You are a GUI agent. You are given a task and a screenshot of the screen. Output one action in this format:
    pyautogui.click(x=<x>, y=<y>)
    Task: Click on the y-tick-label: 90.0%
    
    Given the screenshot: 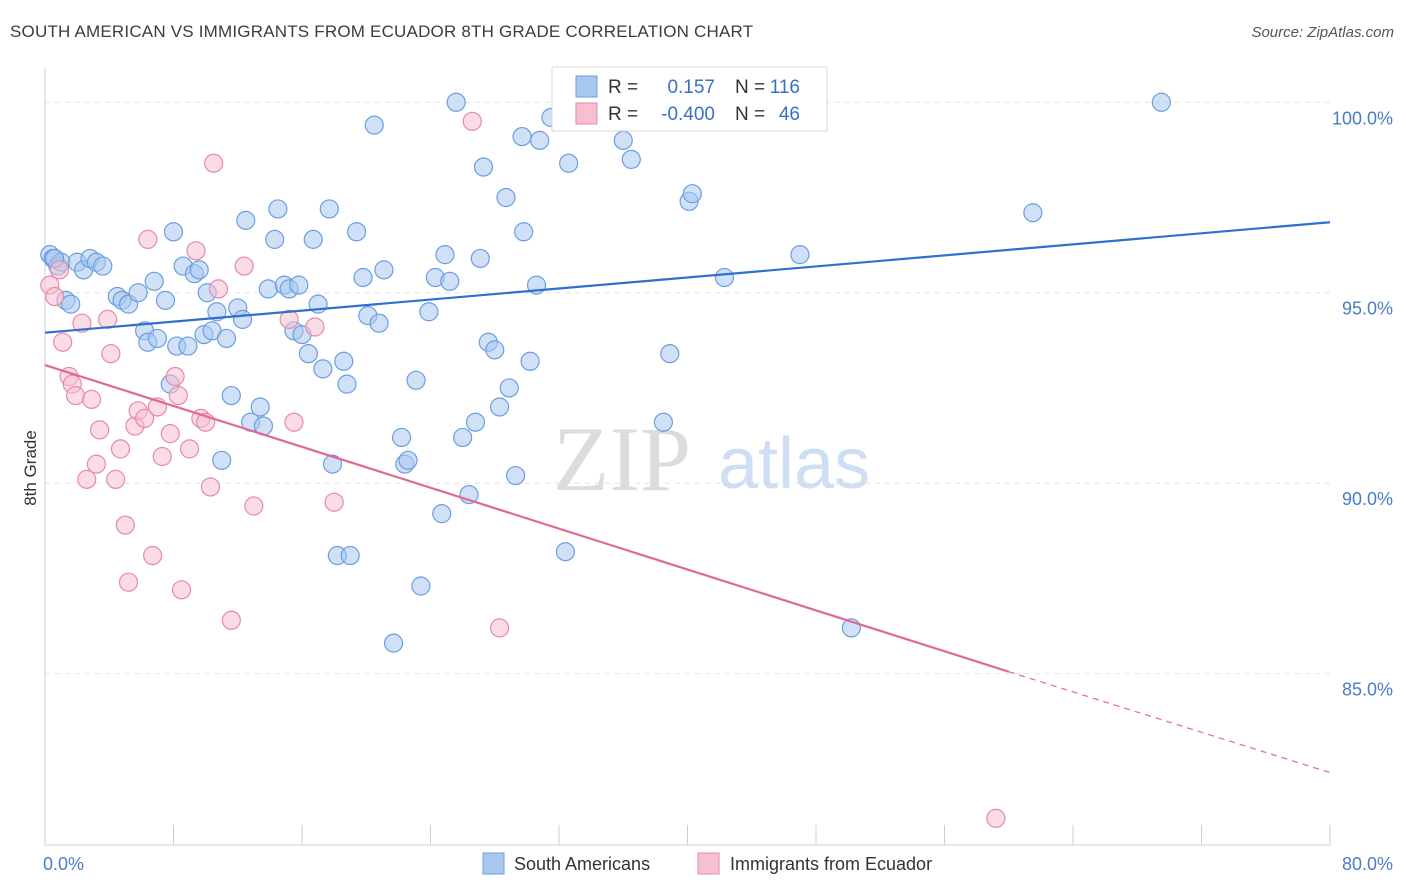 What is the action you would take?
    pyautogui.click(x=1367, y=499)
    